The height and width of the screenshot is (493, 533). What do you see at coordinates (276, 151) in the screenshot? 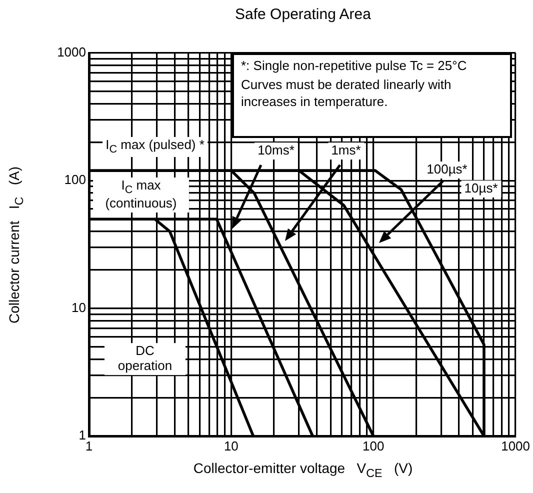
I see `annotation: 10ms*` at bounding box center [276, 151].